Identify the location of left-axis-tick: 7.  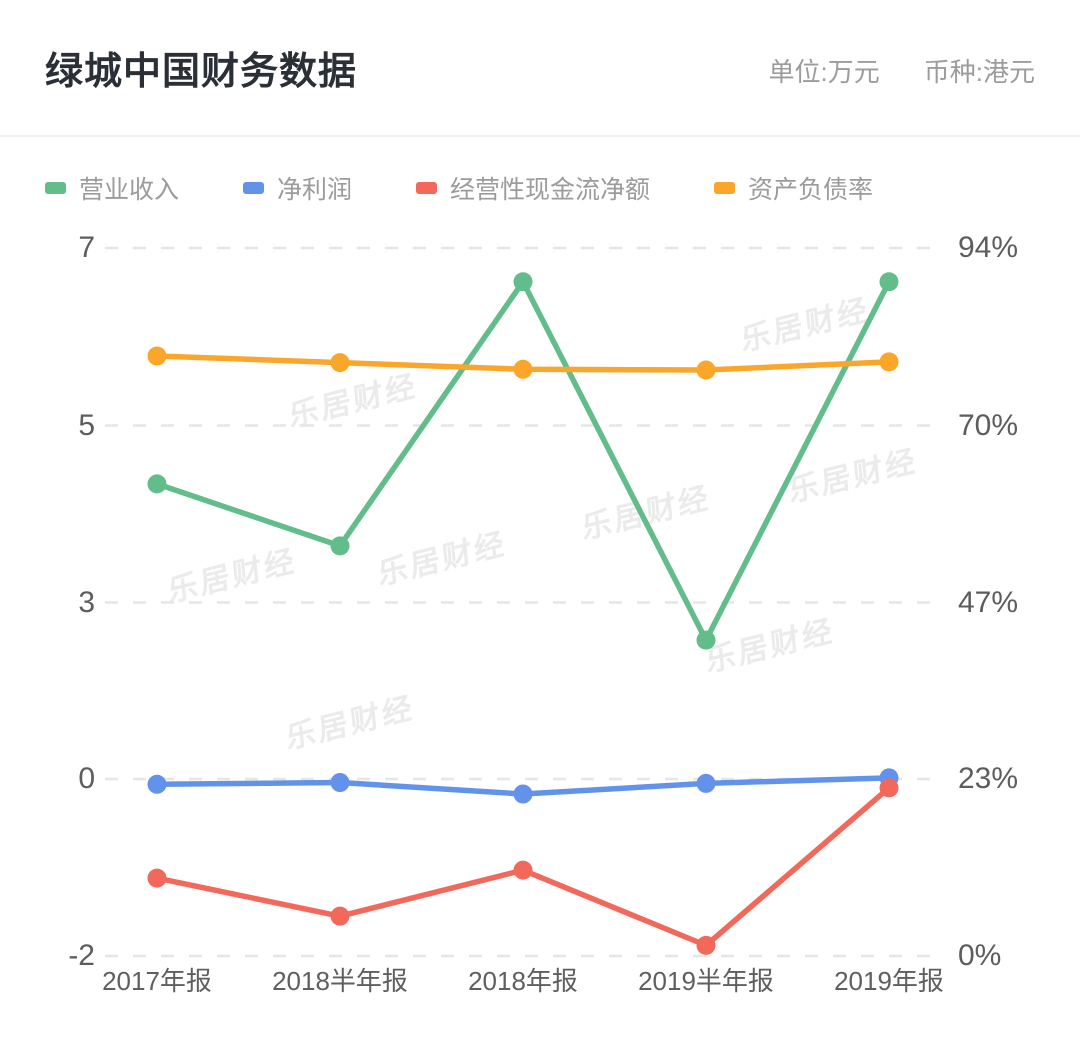
(86, 247).